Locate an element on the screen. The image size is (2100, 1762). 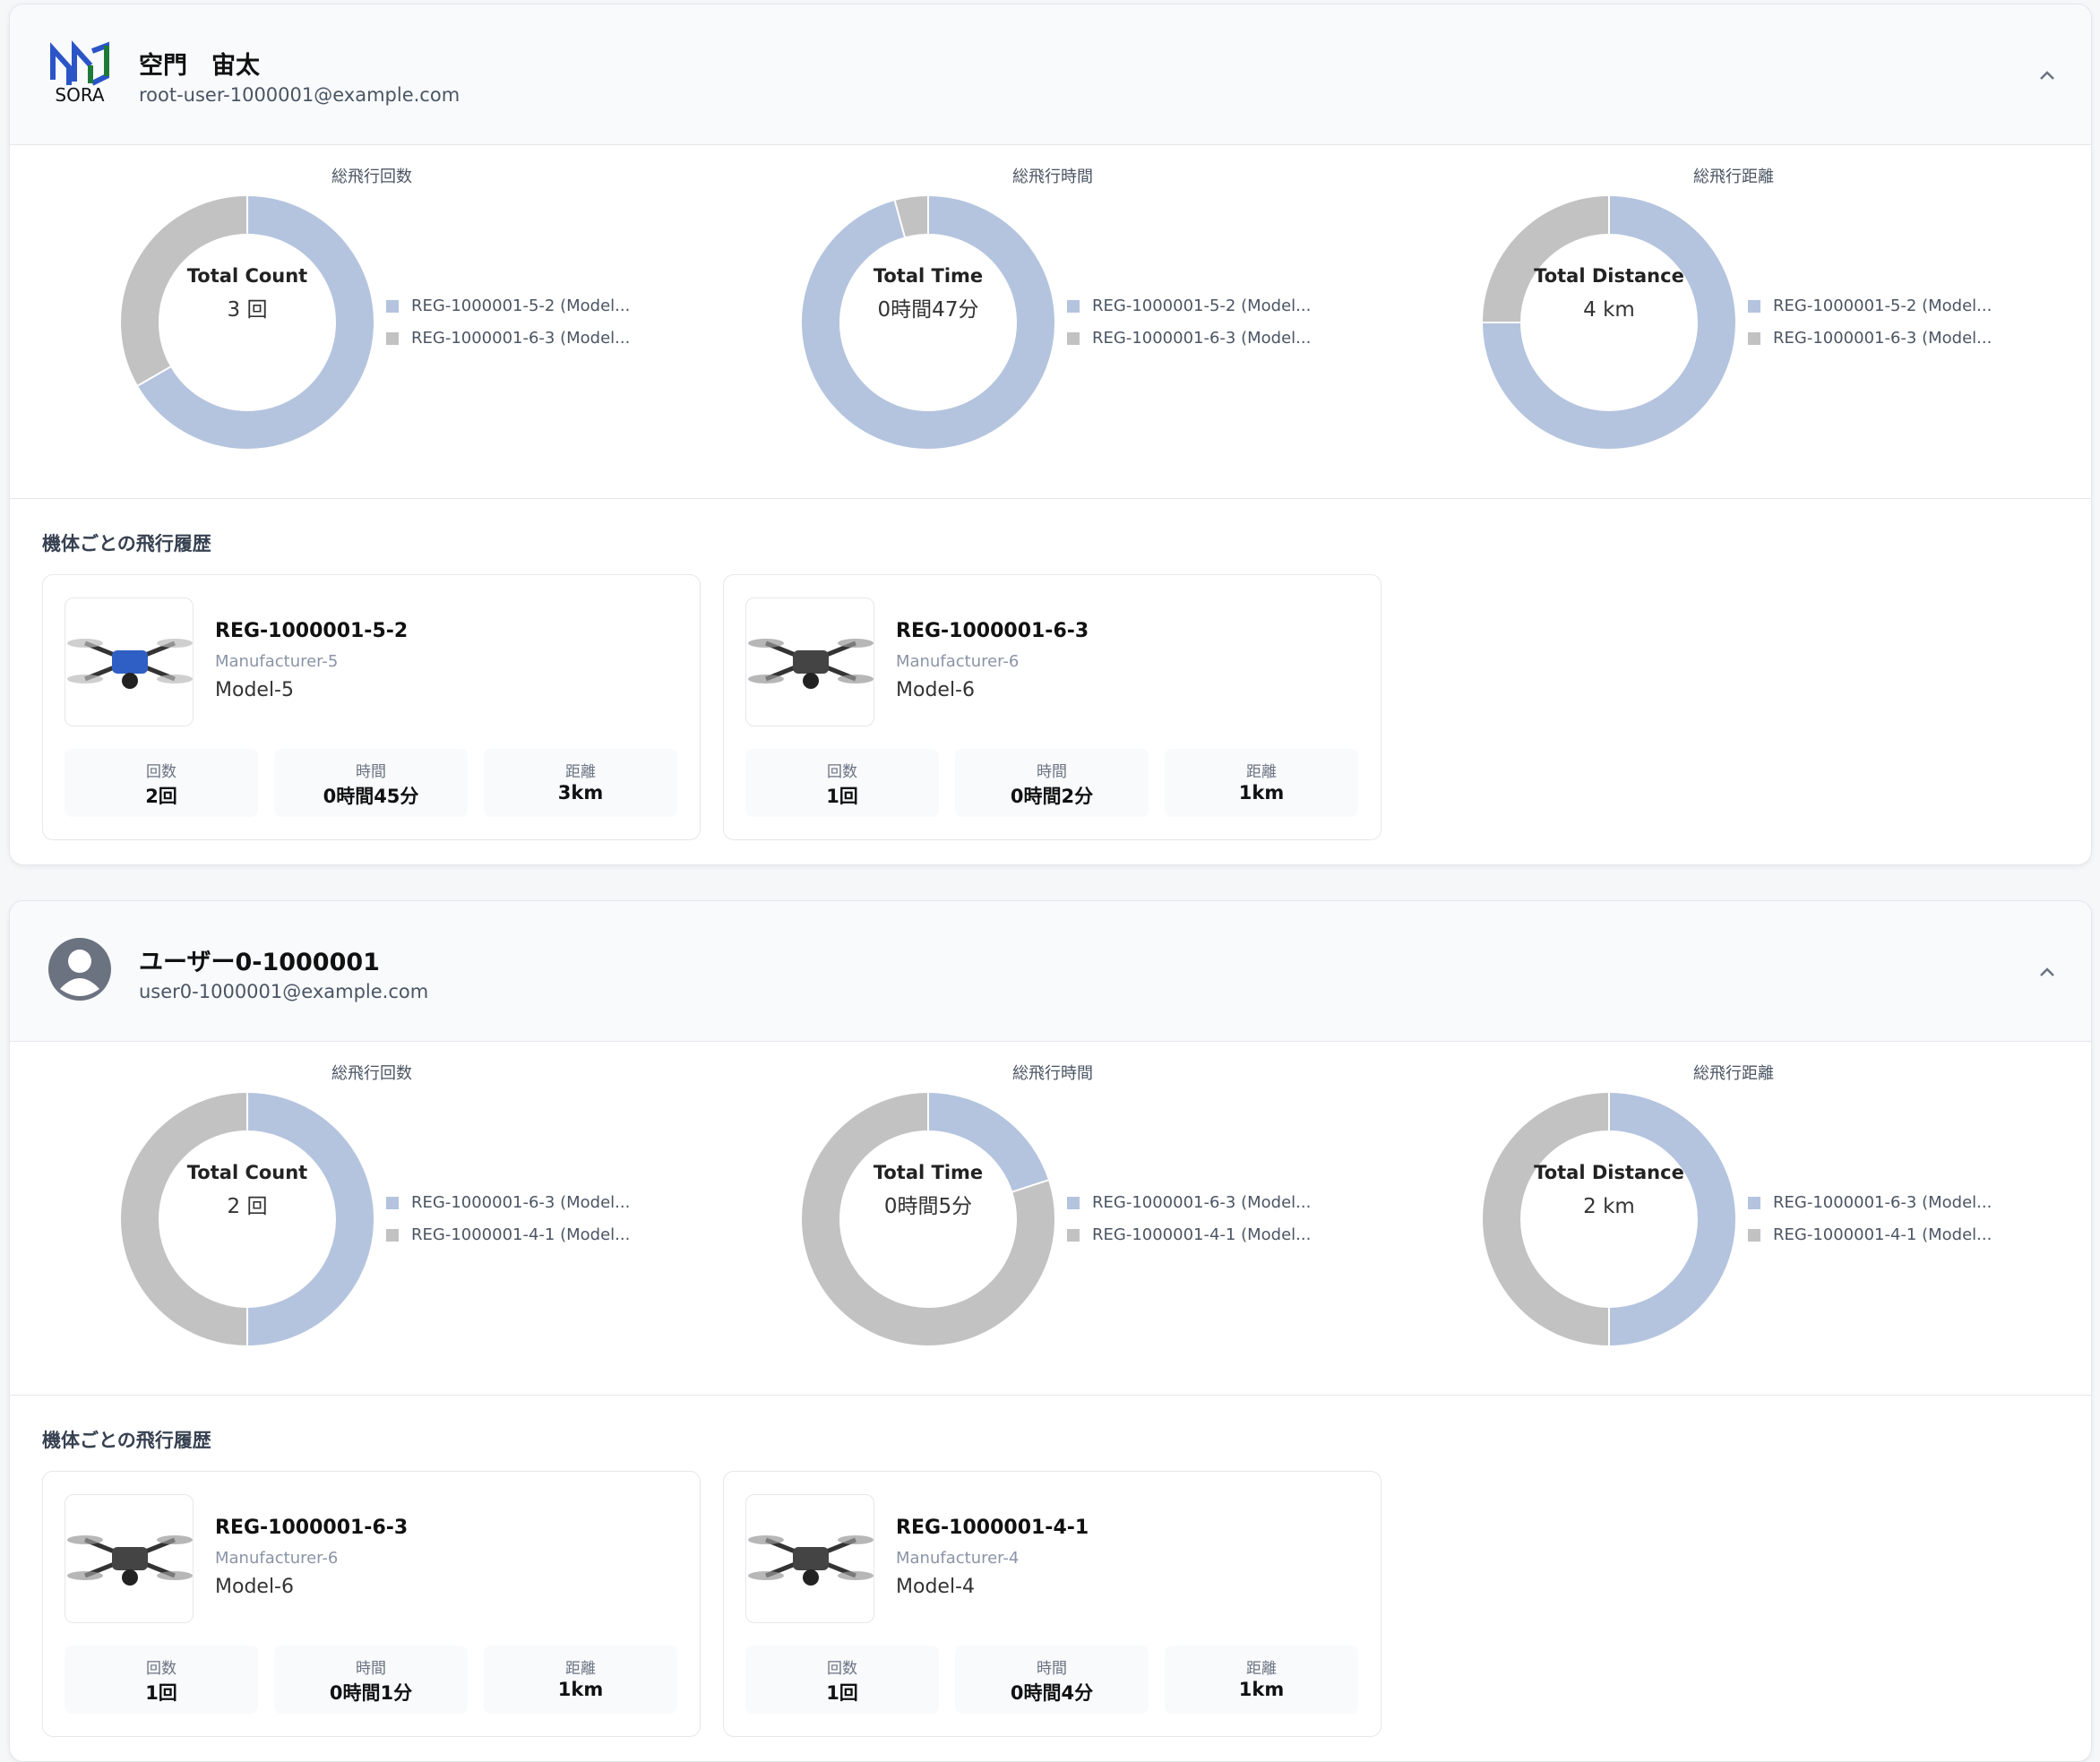
center-value: 3 回 is located at coordinates (248, 310).